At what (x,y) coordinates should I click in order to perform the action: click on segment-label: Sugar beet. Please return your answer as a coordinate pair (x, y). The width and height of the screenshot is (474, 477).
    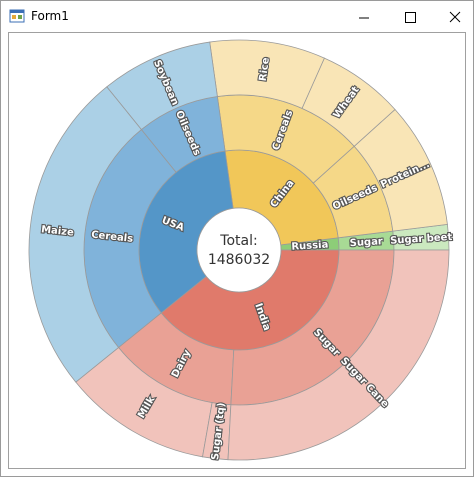
    Looking at the image, I should click on (421, 239).